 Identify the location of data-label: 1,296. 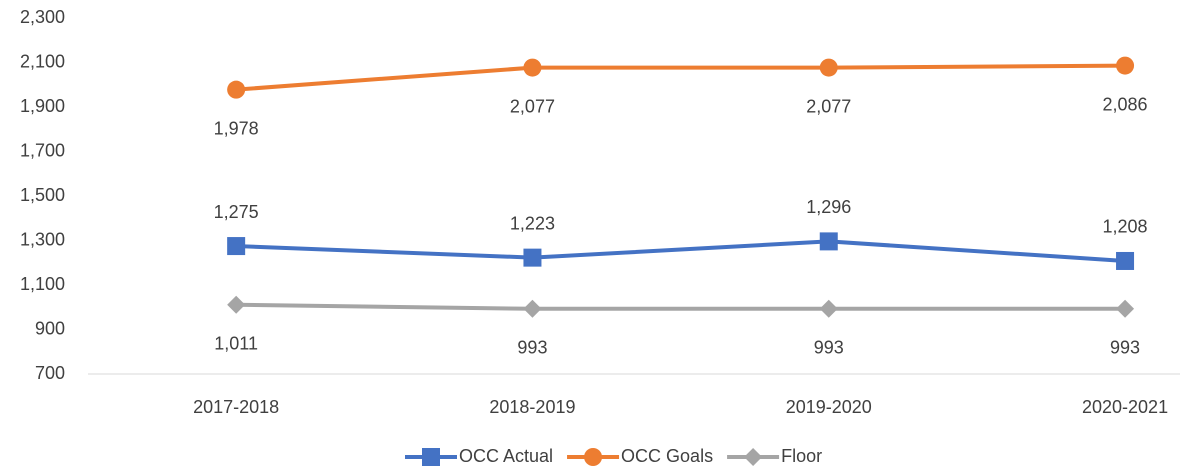
(828, 207).